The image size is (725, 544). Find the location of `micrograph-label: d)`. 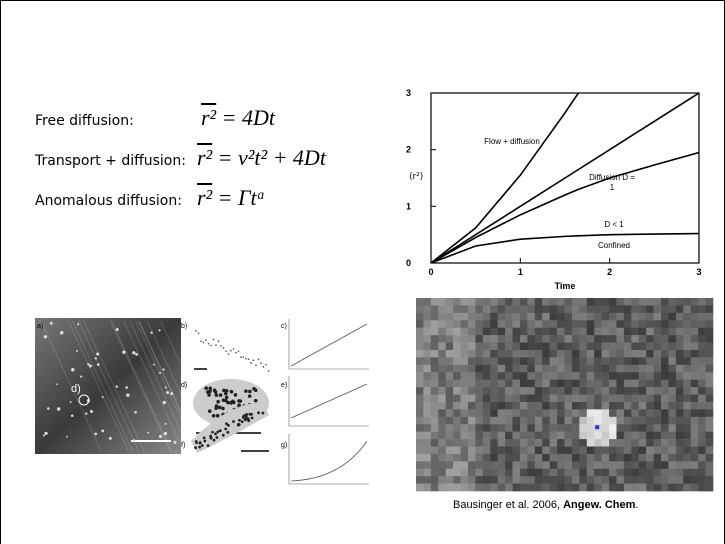

micrograph-label: d) is located at coordinates (76, 389).